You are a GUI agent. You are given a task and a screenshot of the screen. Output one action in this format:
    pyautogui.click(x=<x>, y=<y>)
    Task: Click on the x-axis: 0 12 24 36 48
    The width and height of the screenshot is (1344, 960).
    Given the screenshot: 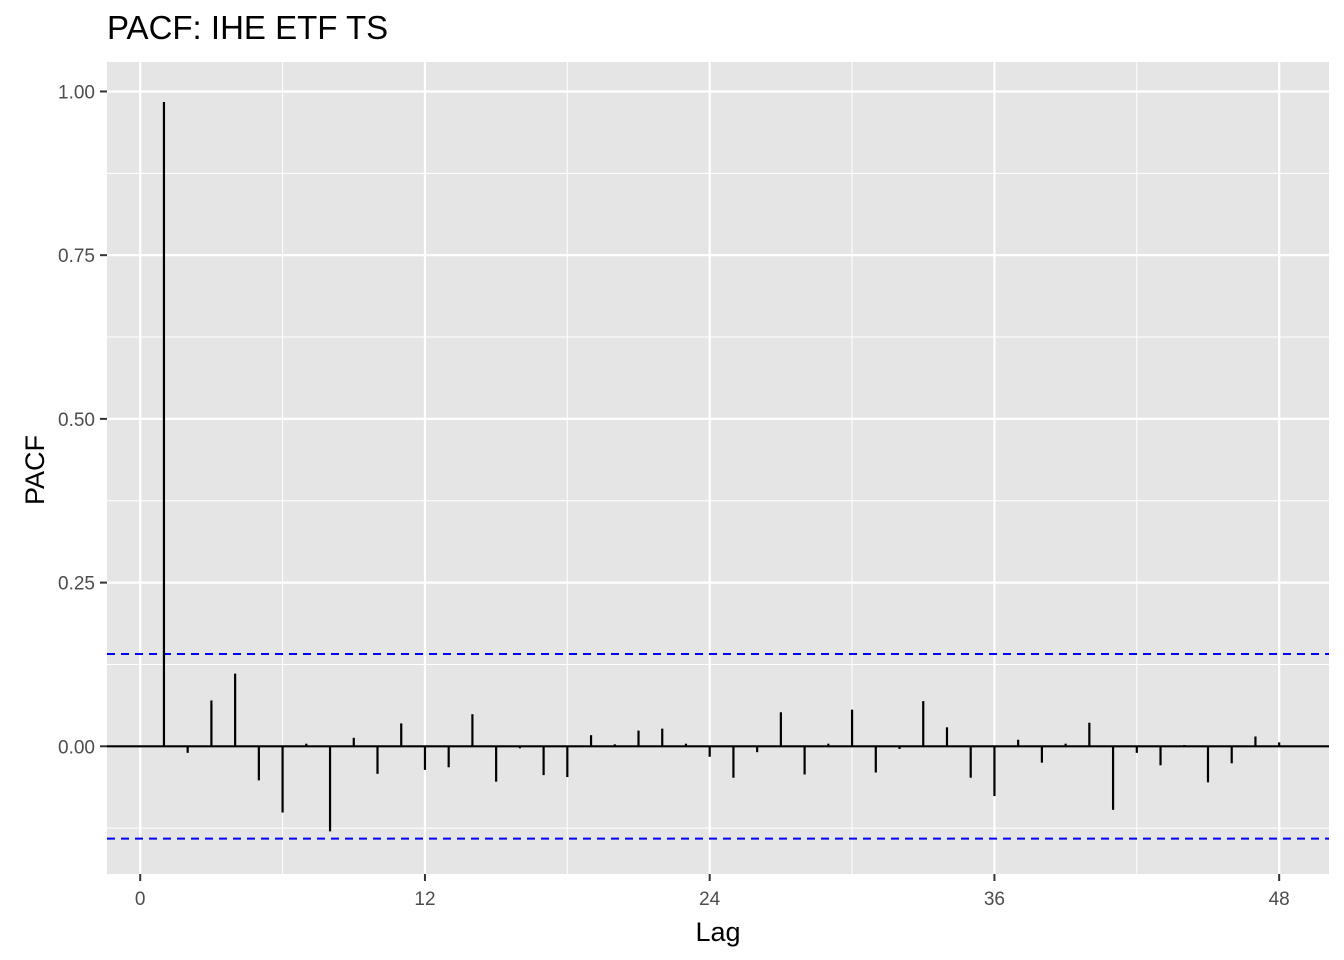 What is the action you would take?
    pyautogui.click(x=712, y=892)
    